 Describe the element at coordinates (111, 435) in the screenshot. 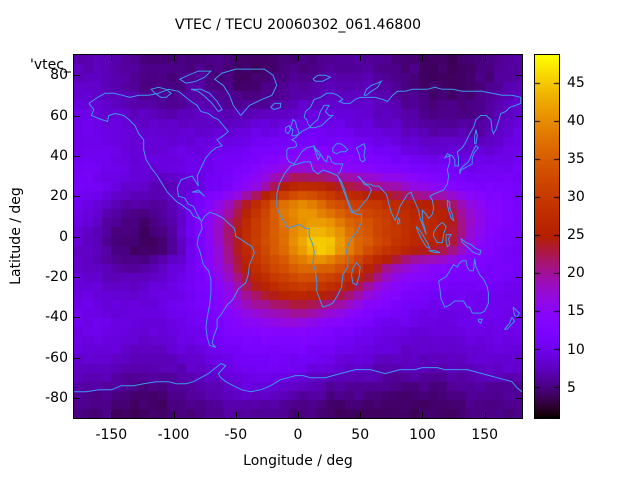

I see `x-tick-label: -150` at that location.